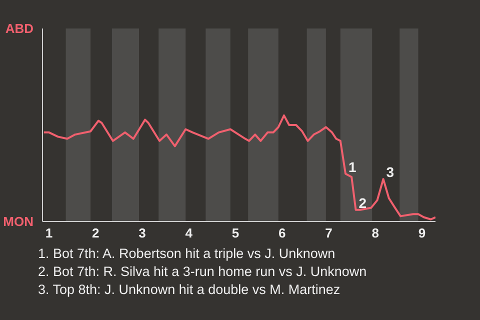  What do you see at coordinates (362, 202) in the screenshot?
I see `annotation: 2` at bounding box center [362, 202].